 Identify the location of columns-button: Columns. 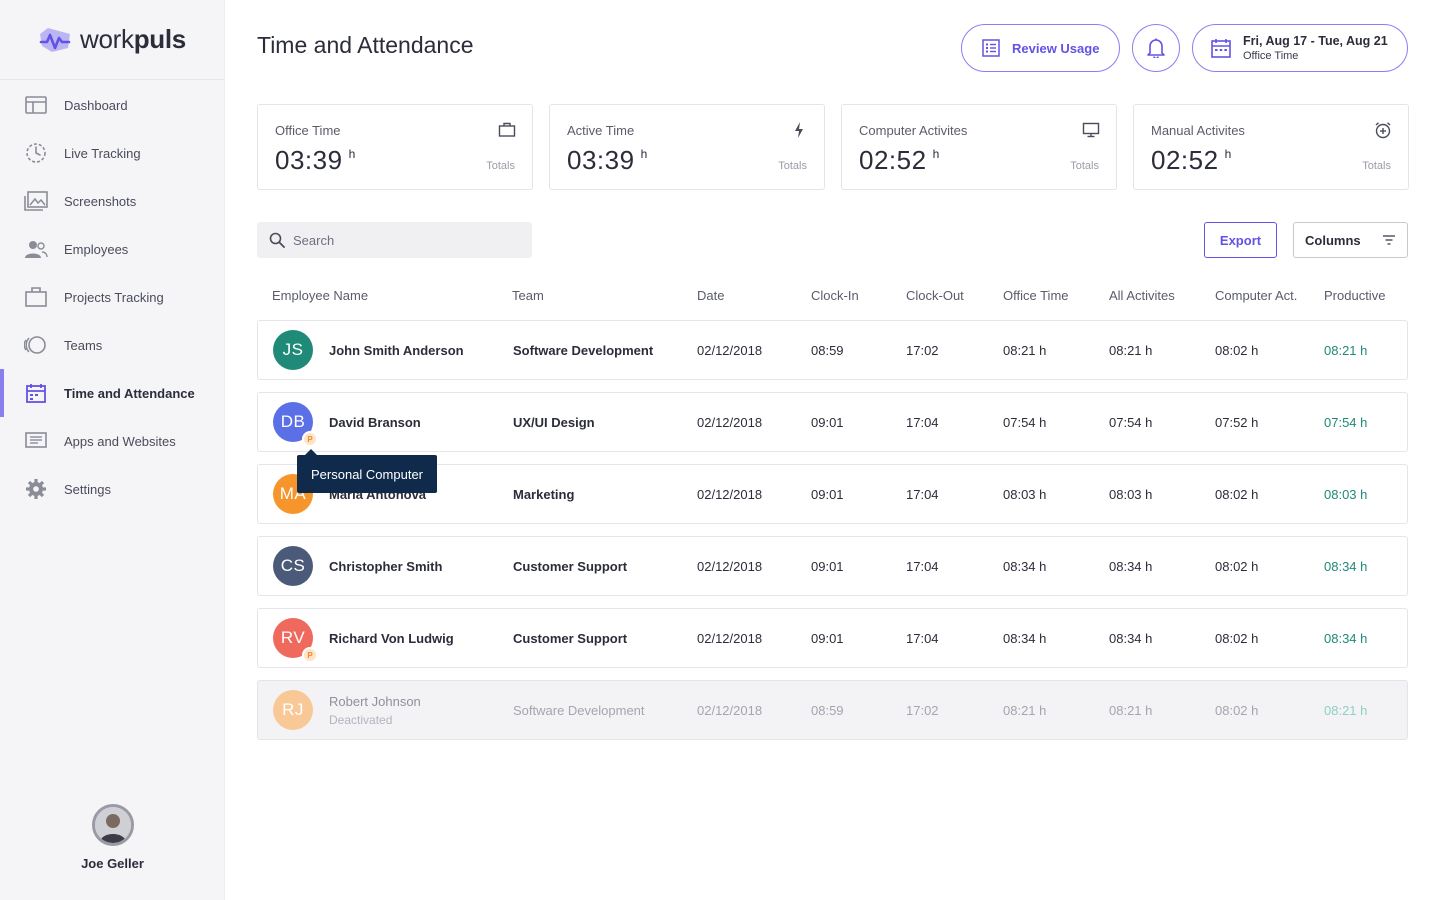
(1350, 240).